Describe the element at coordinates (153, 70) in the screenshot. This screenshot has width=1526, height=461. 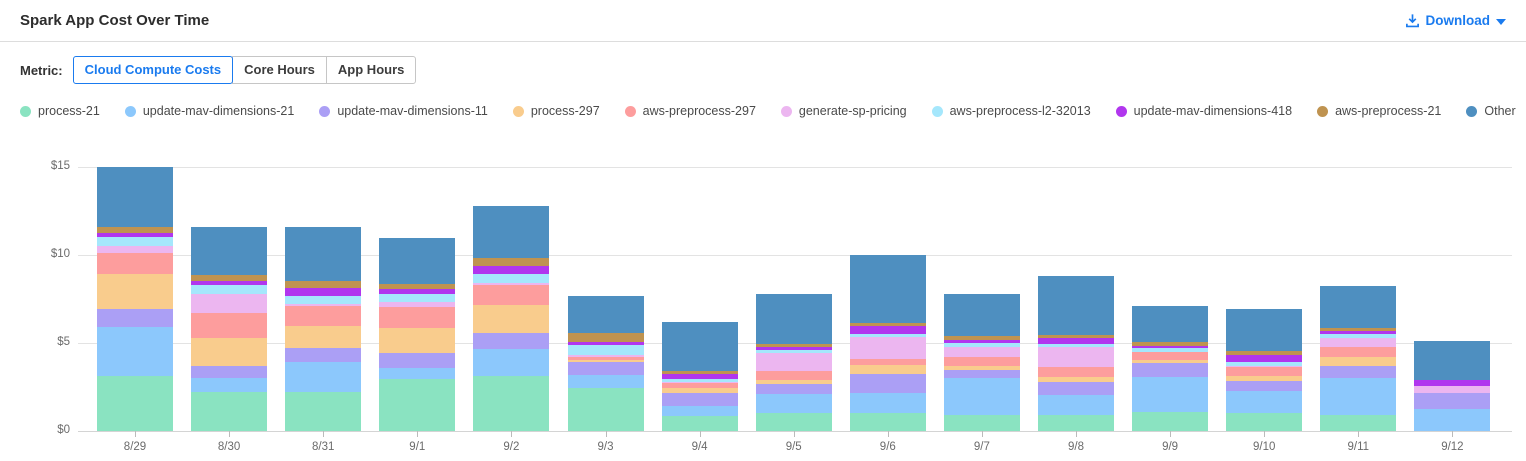
I see `tab-cloud-compute-costs: Cloud Compute Costs` at that location.